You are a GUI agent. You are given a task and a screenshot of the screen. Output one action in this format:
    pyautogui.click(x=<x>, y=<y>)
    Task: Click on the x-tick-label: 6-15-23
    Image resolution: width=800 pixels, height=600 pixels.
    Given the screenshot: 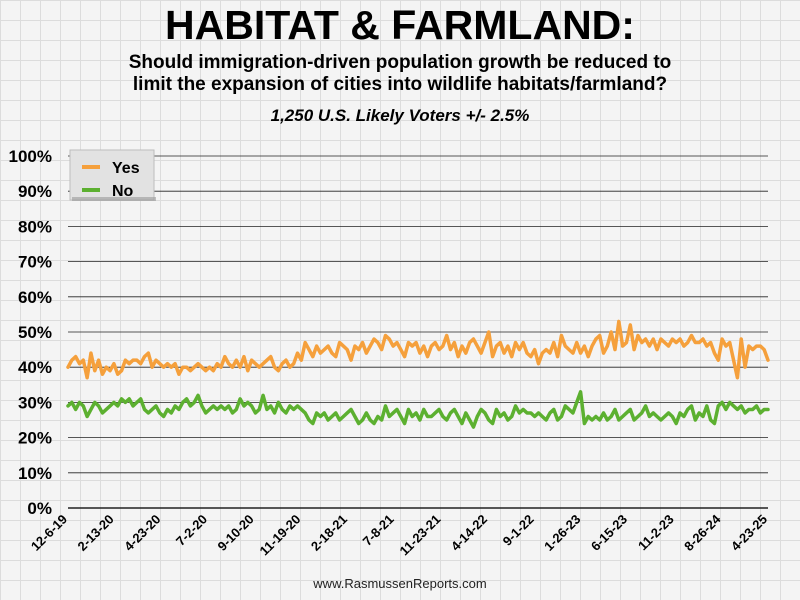 What is the action you would take?
    pyautogui.click(x=609, y=533)
    